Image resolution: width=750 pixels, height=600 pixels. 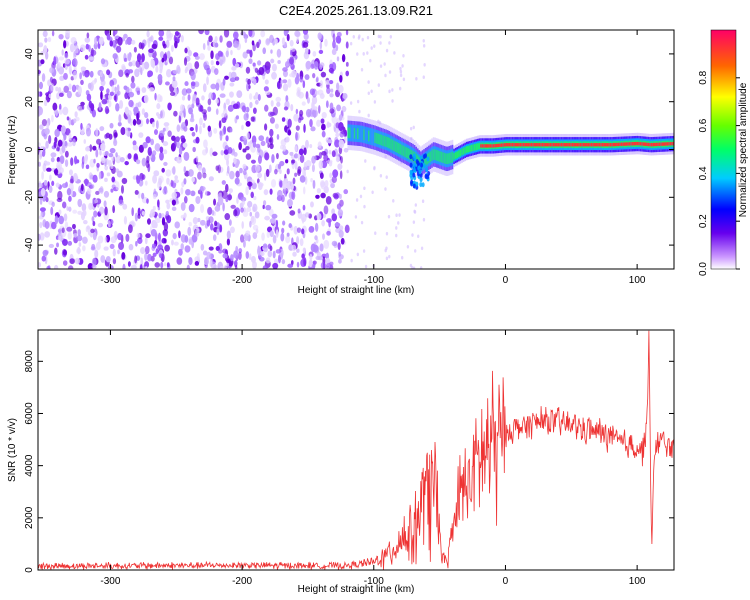 What do you see at coordinates (510, 152) in the screenshot?
I see `signal-track` at bounding box center [510, 152].